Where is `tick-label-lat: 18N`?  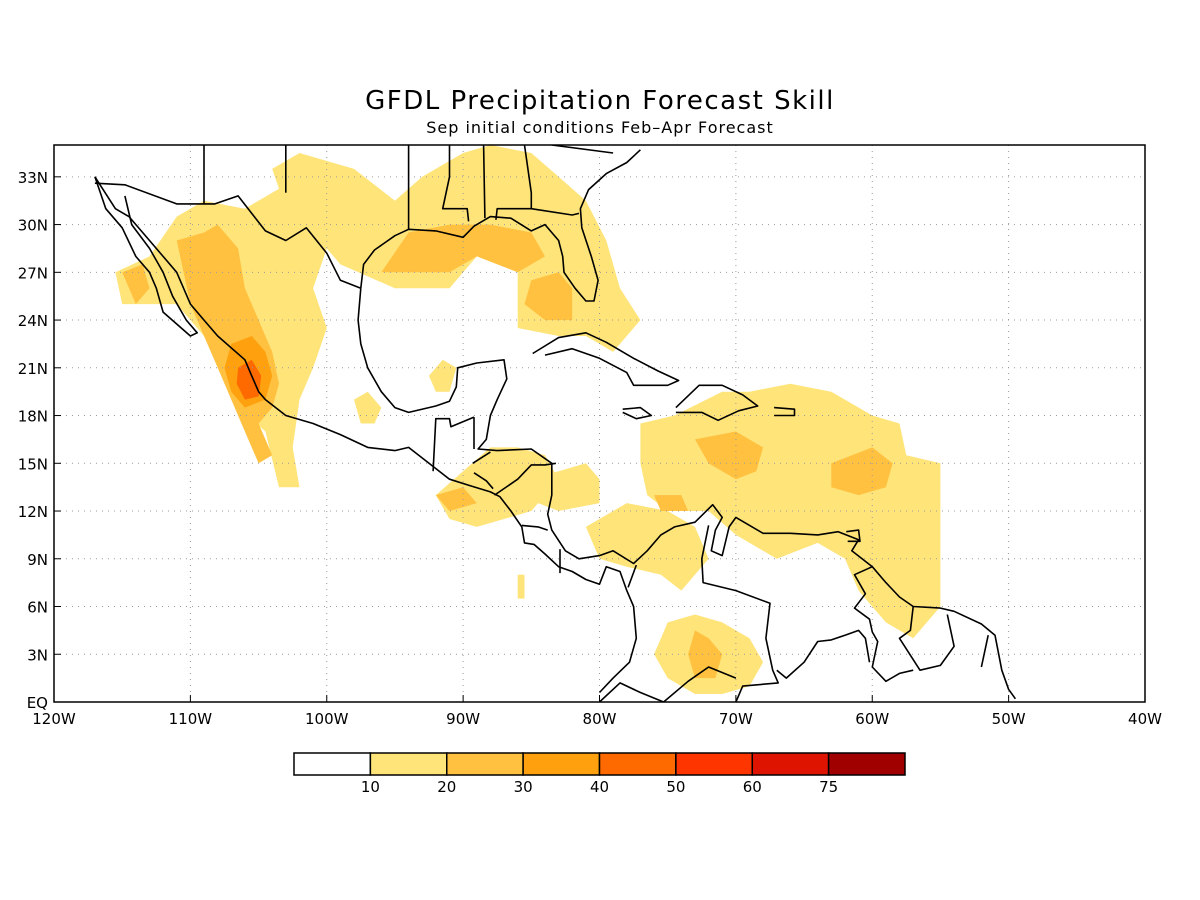 tick-label-lat: 18N is located at coordinates (33, 417).